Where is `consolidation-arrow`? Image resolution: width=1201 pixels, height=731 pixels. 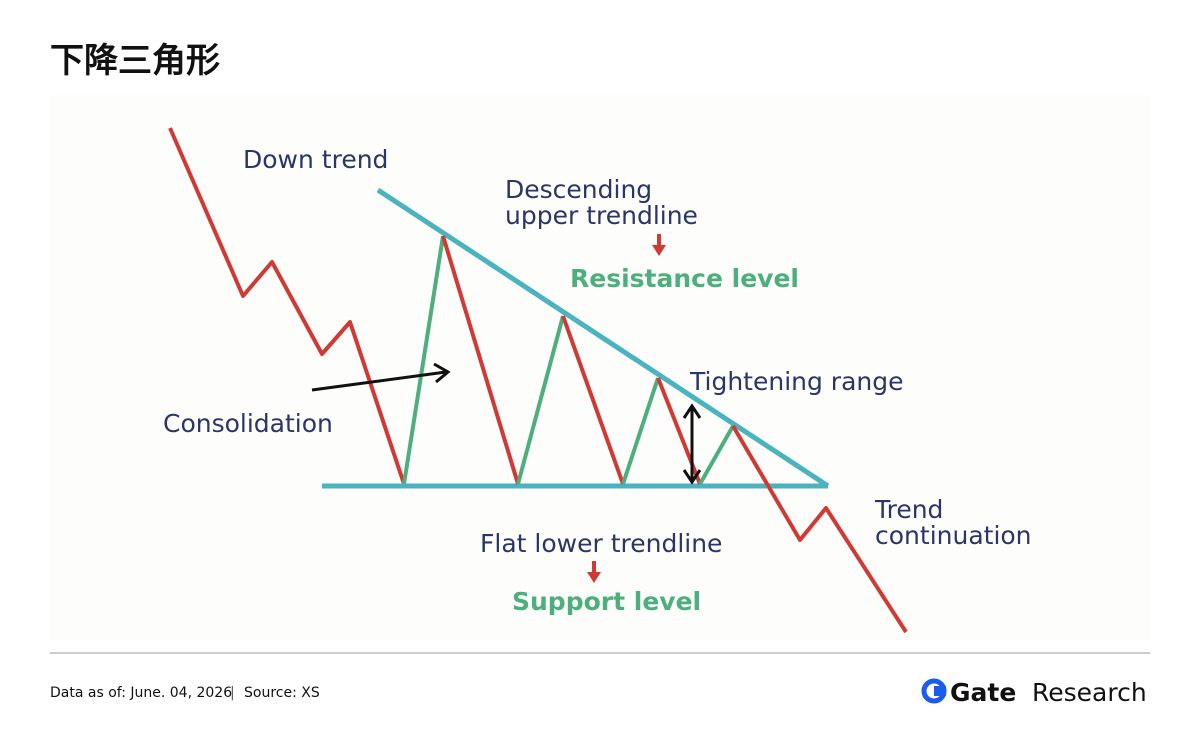 consolidation-arrow is located at coordinates (379, 381).